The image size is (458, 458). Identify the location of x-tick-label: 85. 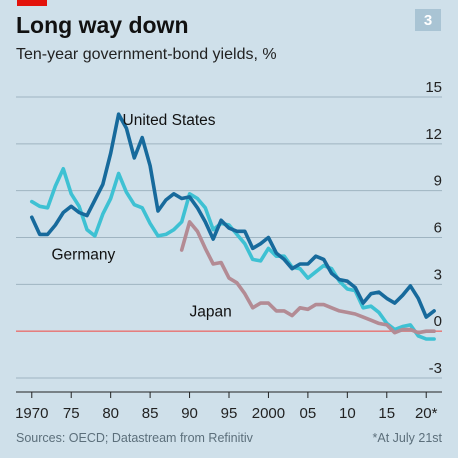
(150, 413).